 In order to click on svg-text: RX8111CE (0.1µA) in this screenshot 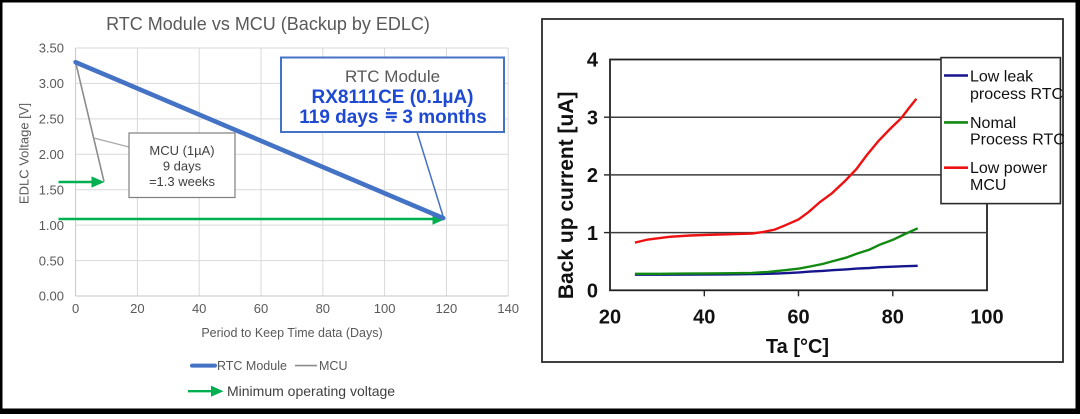, I will do `click(393, 97)`.